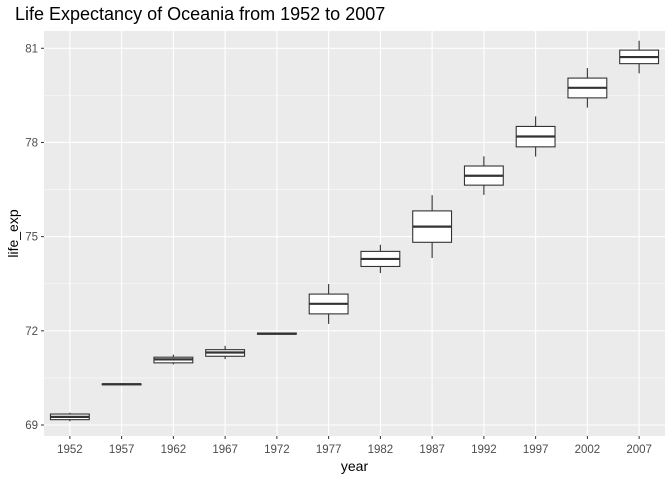 The width and height of the screenshot is (672, 480). I want to click on box-2007, so click(639, 57).